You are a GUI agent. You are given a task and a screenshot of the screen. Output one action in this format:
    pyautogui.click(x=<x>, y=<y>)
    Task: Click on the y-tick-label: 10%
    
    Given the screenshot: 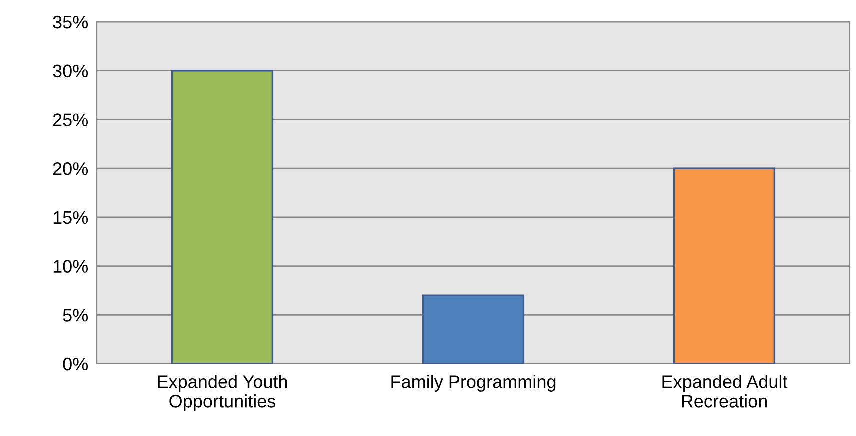 What is the action you would take?
    pyautogui.click(x=71, y=267)
    